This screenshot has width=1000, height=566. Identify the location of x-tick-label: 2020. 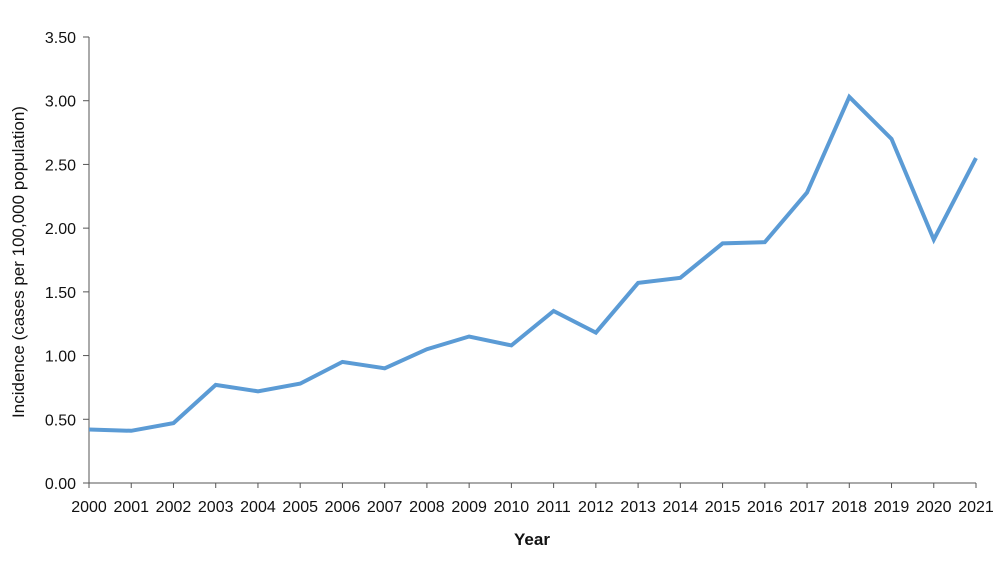
(934, 507).